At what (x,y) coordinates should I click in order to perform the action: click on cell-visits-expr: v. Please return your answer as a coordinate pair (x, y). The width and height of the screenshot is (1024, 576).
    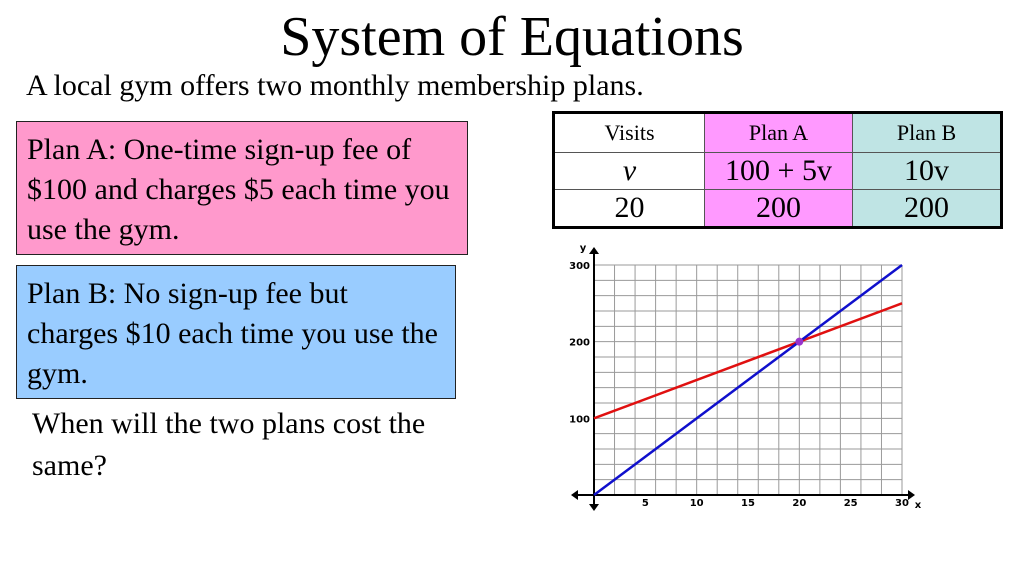
    Looking at the image, I should click on (629, 171).